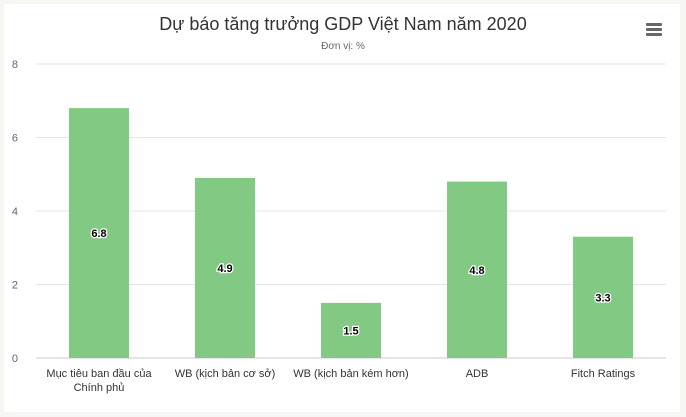 This screenshot has height=417, width=686. I want to click on y-tick-label: 6, so click(15, 139).